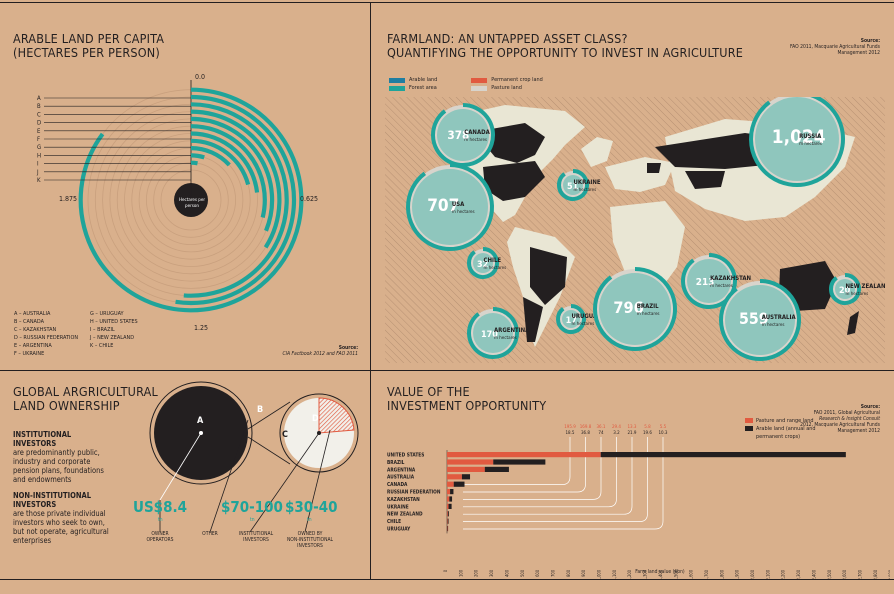 This screenshot has width=894, height=594. Describe the element at coordinates (59, 522) in the screenshot. I see `non-body-2: investors who seek to own,` at that location.